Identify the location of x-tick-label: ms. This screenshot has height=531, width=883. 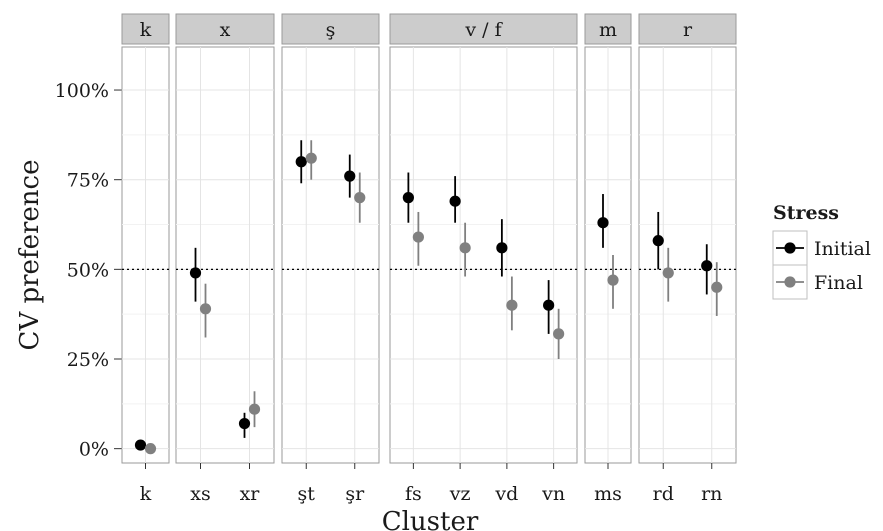
(608, 494).